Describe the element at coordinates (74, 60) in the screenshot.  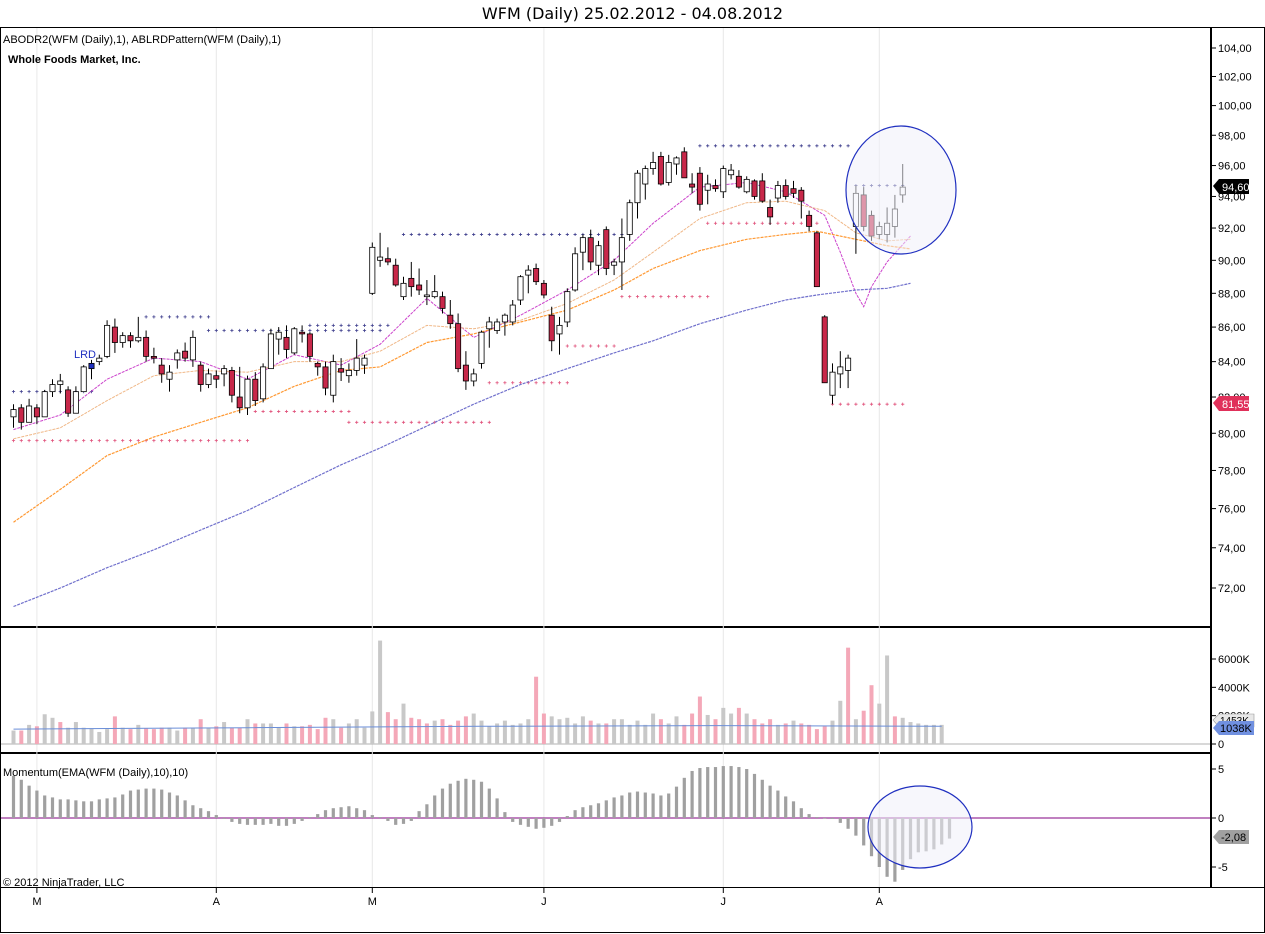
I see `instrument-name: Whole Foods Market, Inc.` at that location.